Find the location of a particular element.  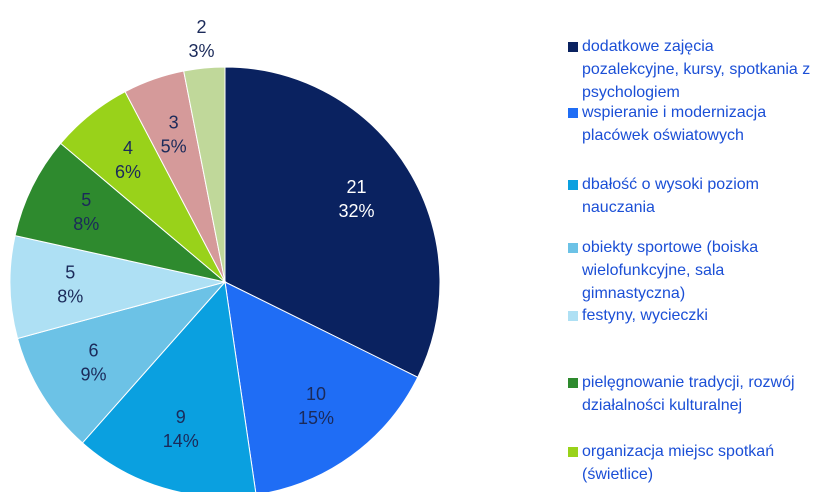

percent-label: 15% is located at coordinates (316, 418).